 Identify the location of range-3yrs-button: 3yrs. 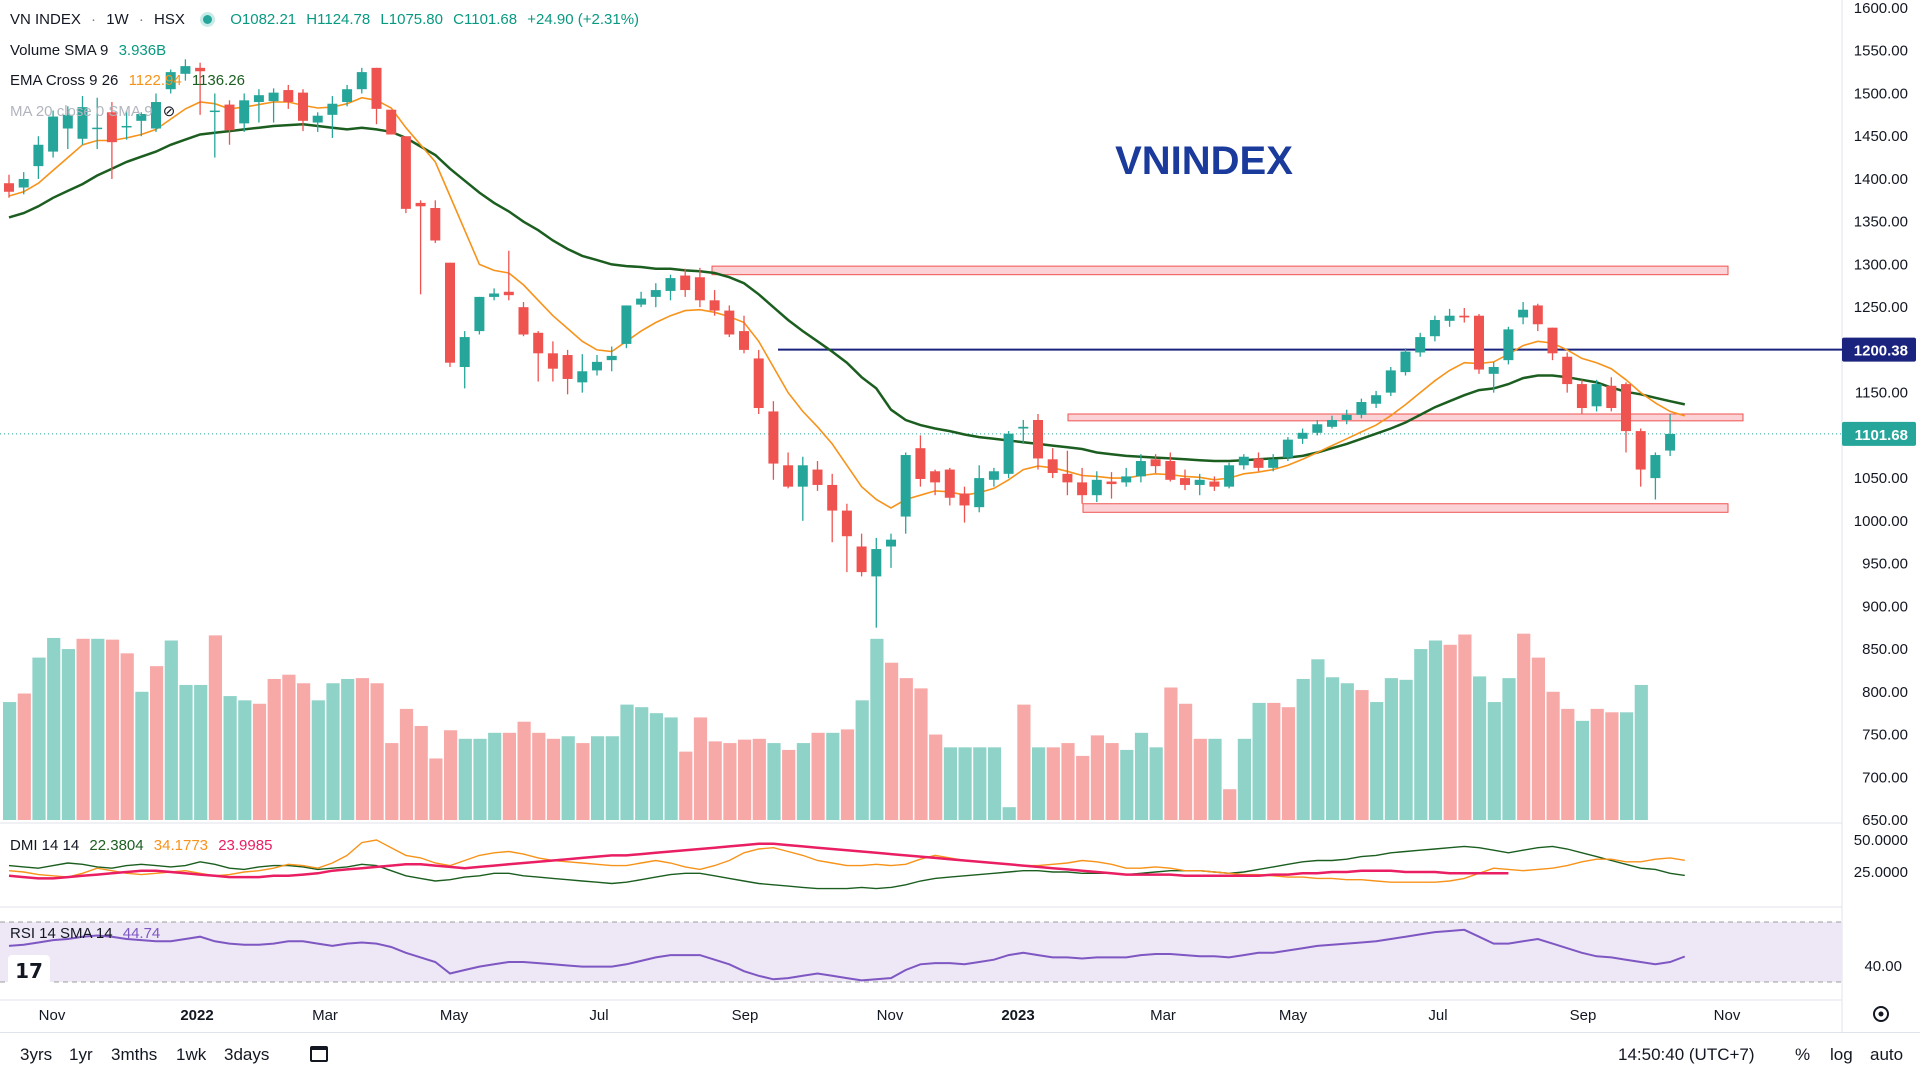
(36, 1054).